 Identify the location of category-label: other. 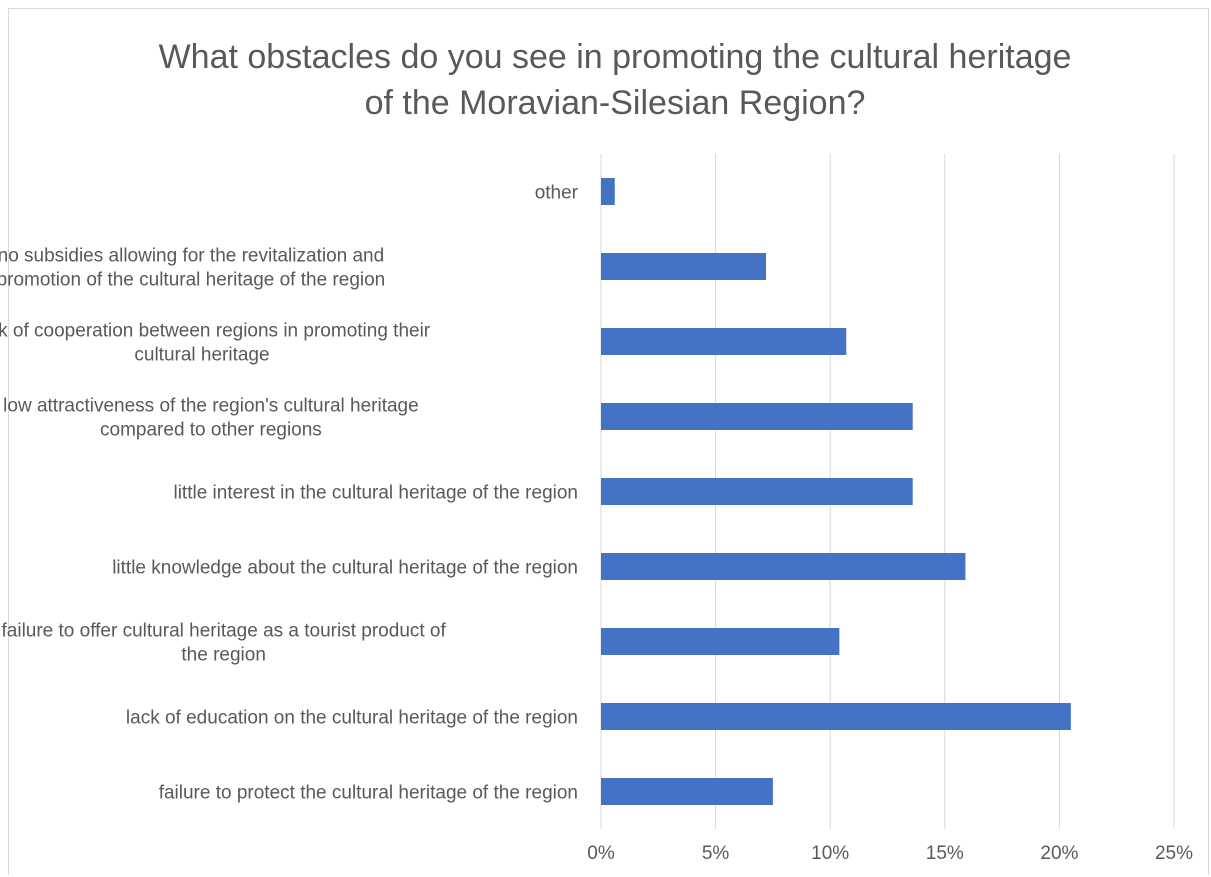
(557, 193).